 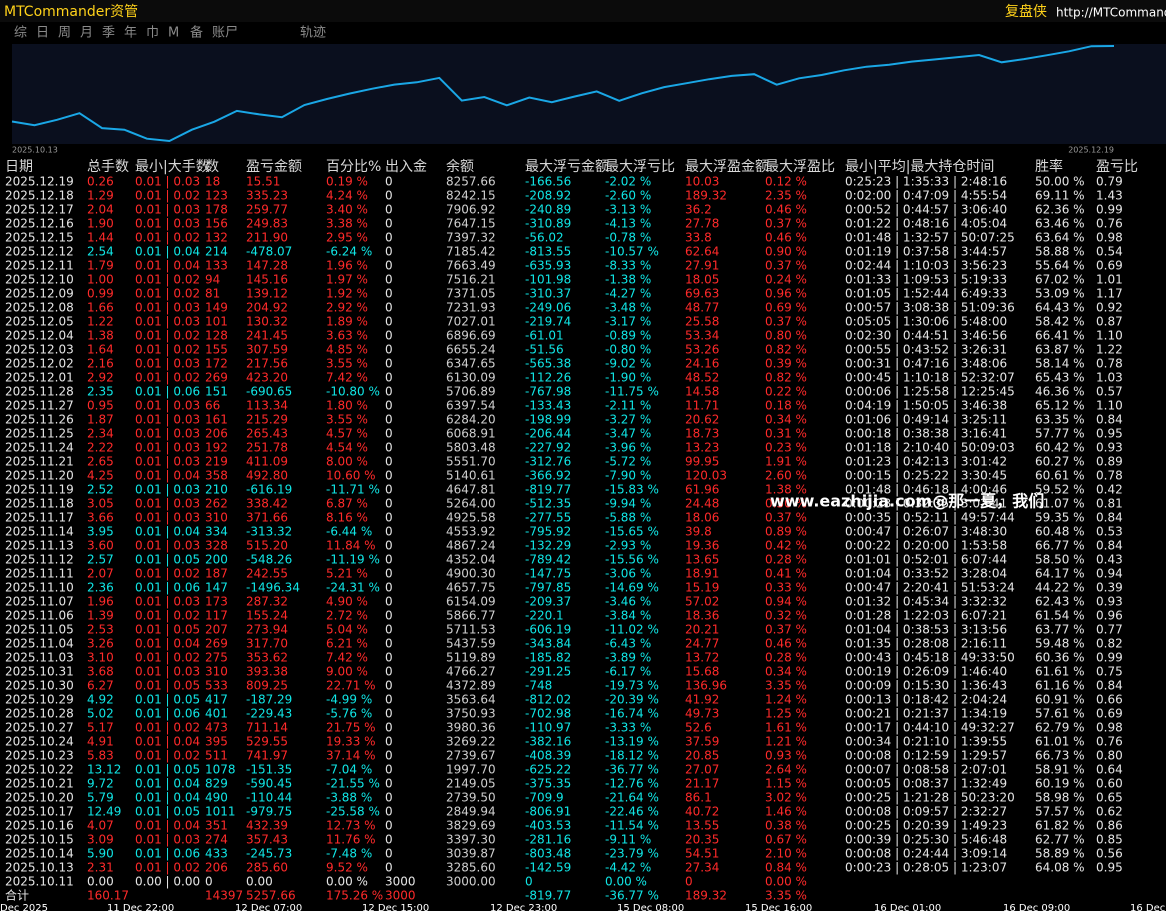 What do you see at coordinates (108, 33) in the screenshot?
I see `tab: 季` at bounding box center [108, 33].